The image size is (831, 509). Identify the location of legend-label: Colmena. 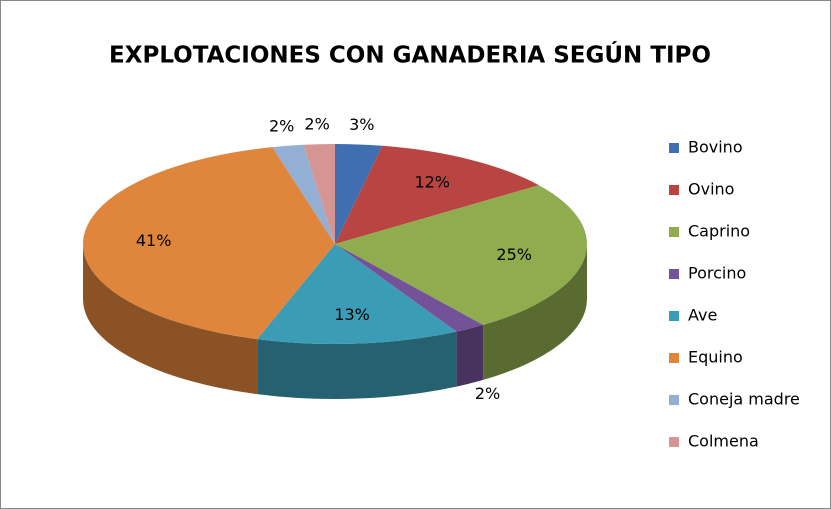
(723, 441).